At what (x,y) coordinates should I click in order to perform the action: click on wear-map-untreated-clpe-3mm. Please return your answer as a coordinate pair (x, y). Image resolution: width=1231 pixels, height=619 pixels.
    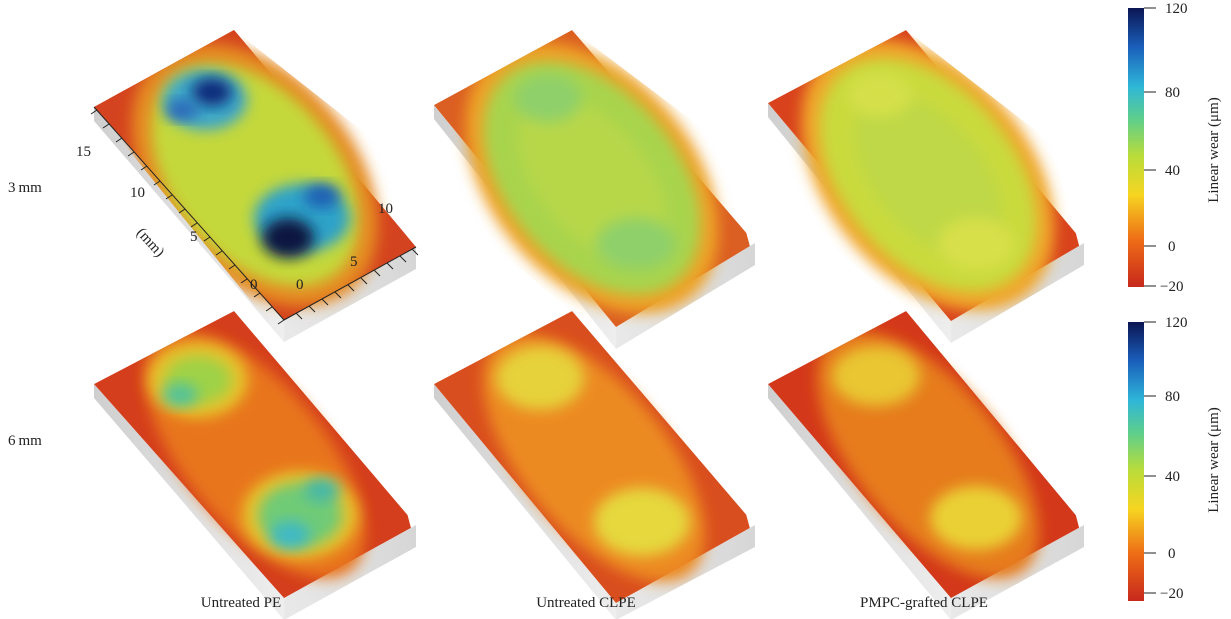
    Looking at the image, I should click on (594, 189).